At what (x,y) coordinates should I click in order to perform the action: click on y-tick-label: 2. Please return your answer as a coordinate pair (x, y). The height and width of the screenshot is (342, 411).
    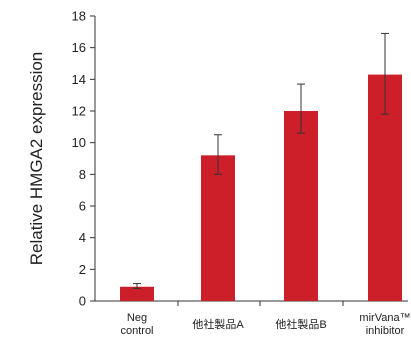
    Looking at the image, I should click on (82, 269).